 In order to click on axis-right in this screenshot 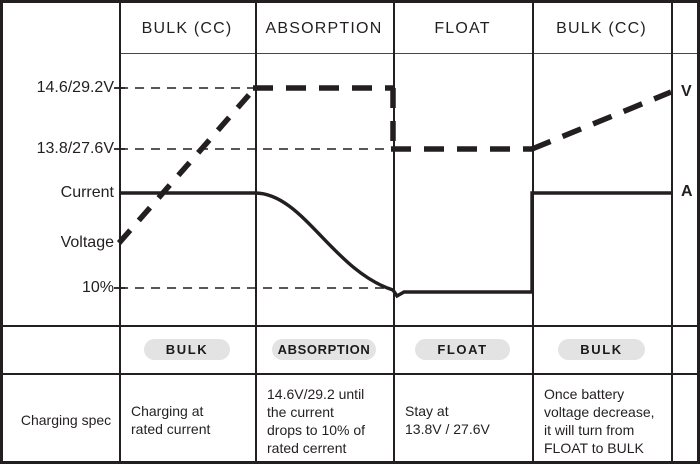, I will do `click(672, 188)`.